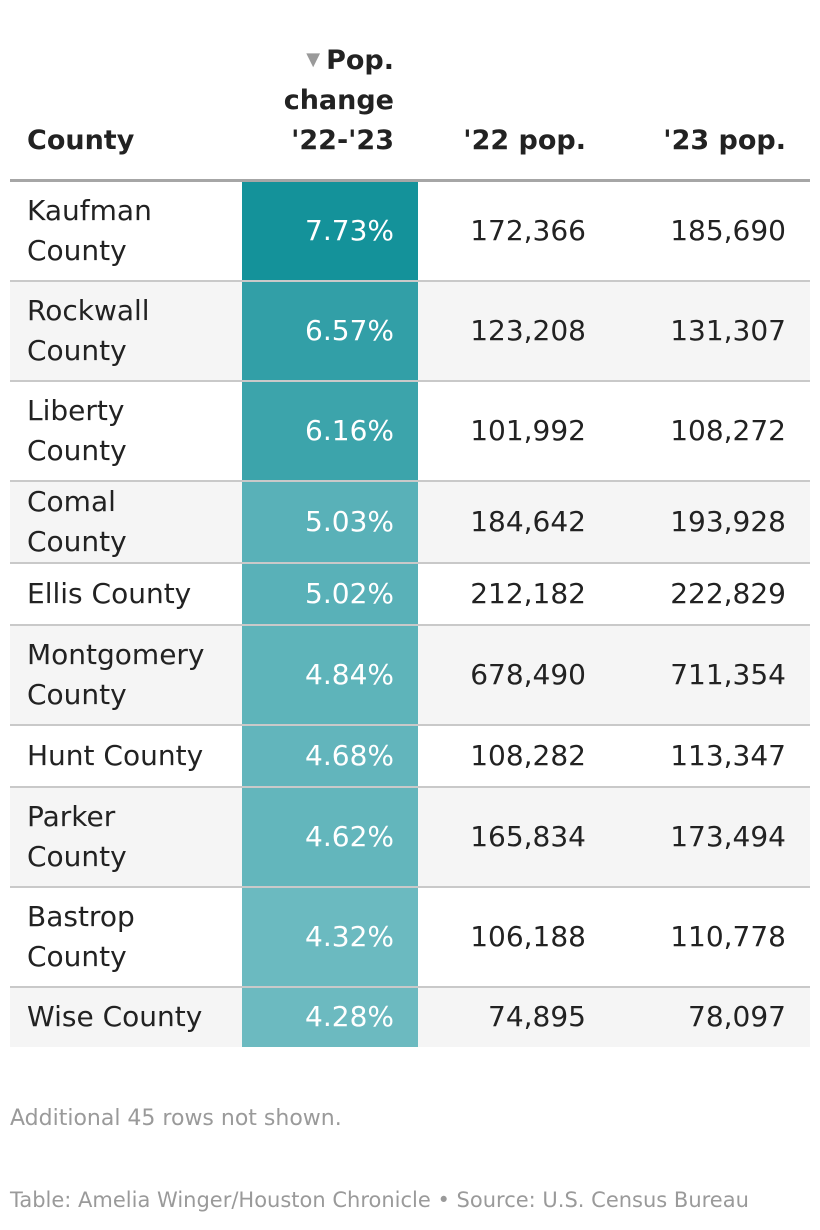 The height and width of the screenshot is (1230, 820). I want to click on table-row: Kaufman County 7.73% 172,366 185,690, so click(410, 231).